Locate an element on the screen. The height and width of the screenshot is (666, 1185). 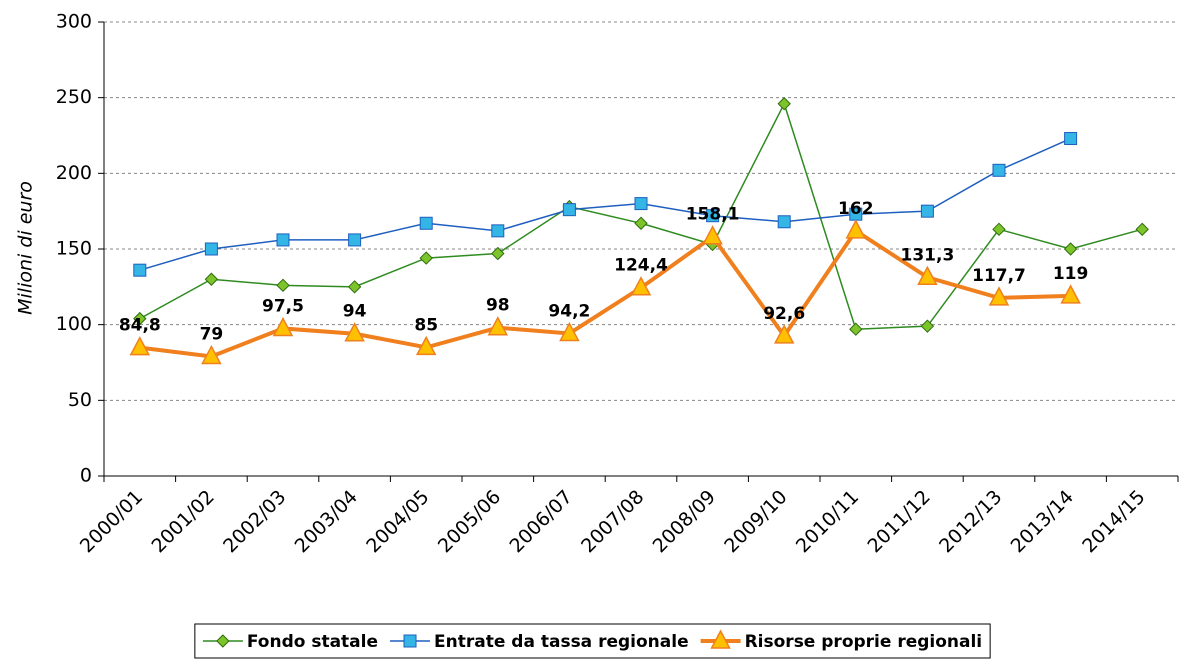
value-label: 119 is located at coordinates (1071, 274).